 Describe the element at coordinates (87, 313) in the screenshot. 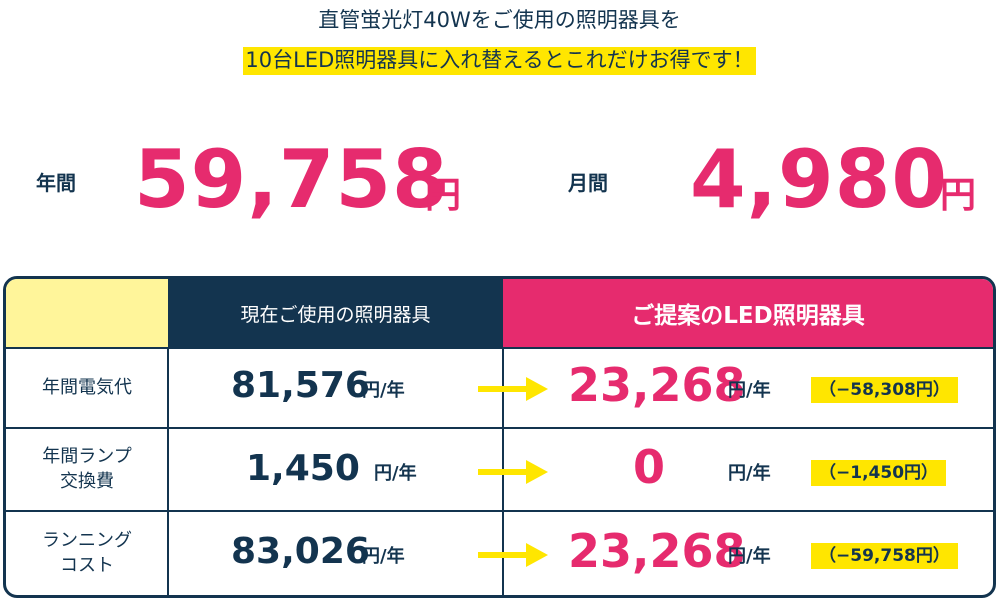

I see `table-corner` at that location.